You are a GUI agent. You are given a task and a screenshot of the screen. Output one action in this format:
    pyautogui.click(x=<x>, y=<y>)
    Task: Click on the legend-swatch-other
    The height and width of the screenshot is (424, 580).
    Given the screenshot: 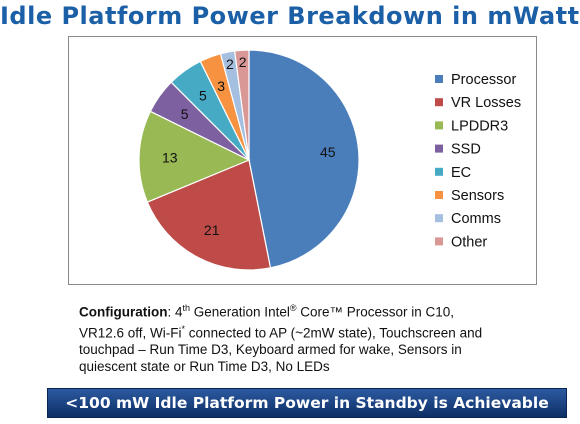 What is the action you would take?
    pyautogui.click(x=439, y=241)
    